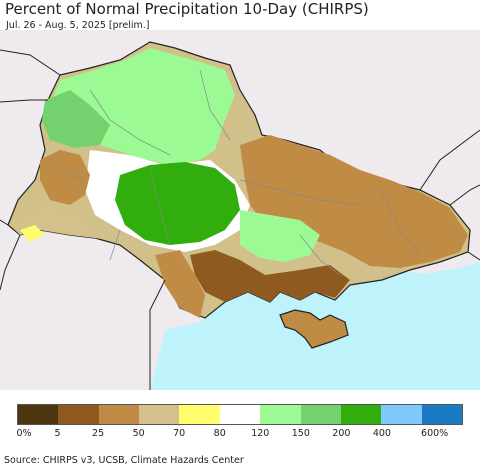 This screenshot has width=480, height=470. Describe the element at coordinates (300, 433) in the screenshot. I see `legend-label: 150` at that location.